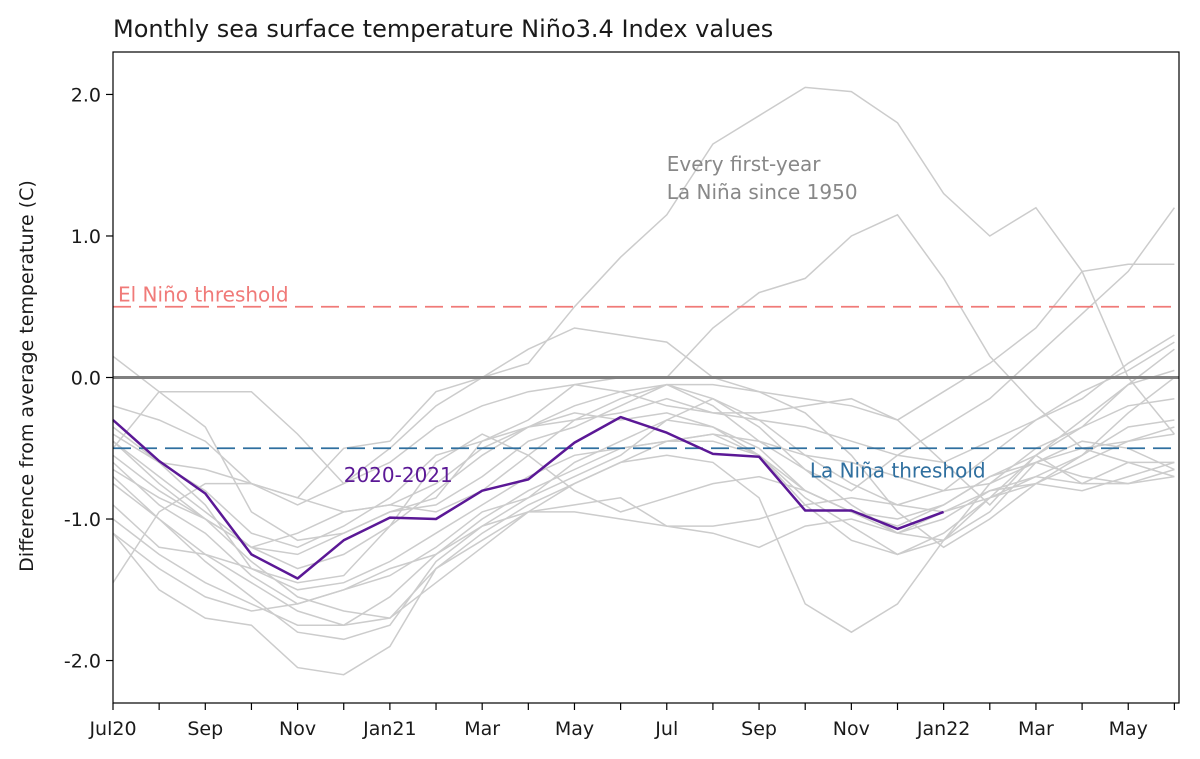  What do you see at coordinates (666, 729) in the screenshot?
I see `x-tick-label: Jul` at bounding box center [666, 729].